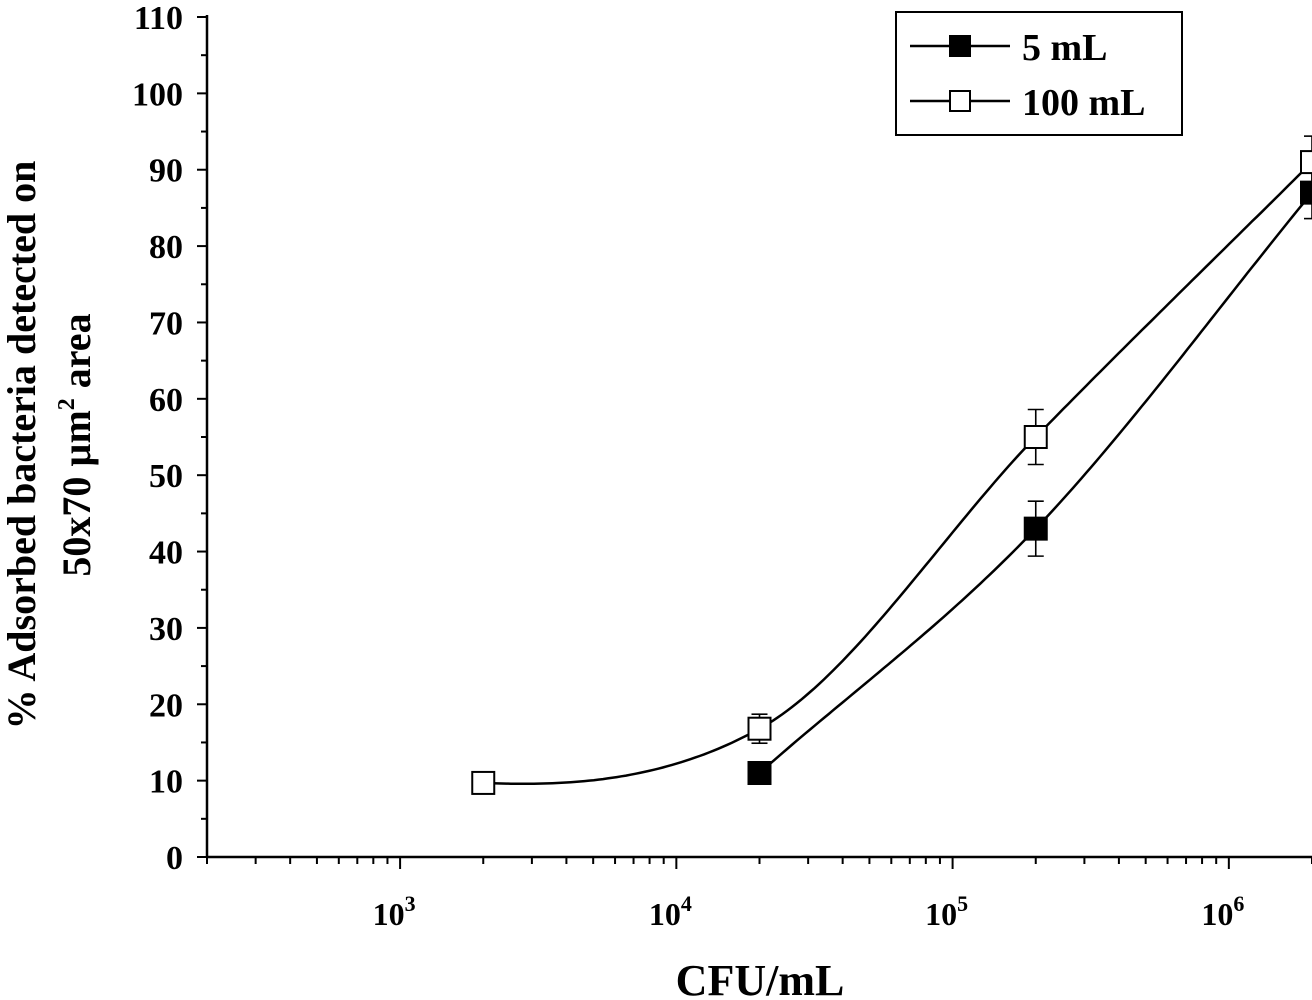 The height and width of the screenshot is (1000, 1312). Describe the element at coordinates (22, 445) in the screenshot. I see `y-axis-title-line1: % Adsorbed bacteria detected on` at that location.